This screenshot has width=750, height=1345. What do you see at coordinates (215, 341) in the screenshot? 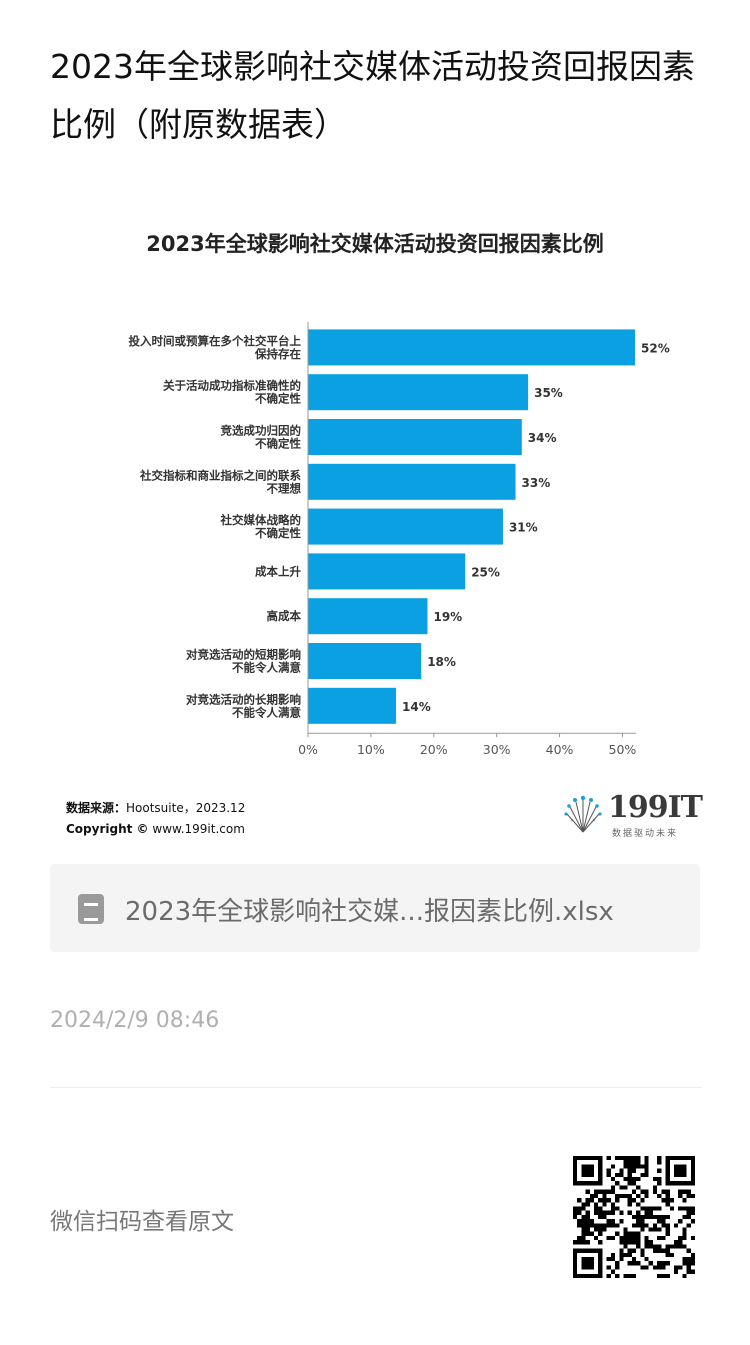
I see `category-label-0-0: 投入时间或预算在多个社交平台上` at bounding box center [215, 341].